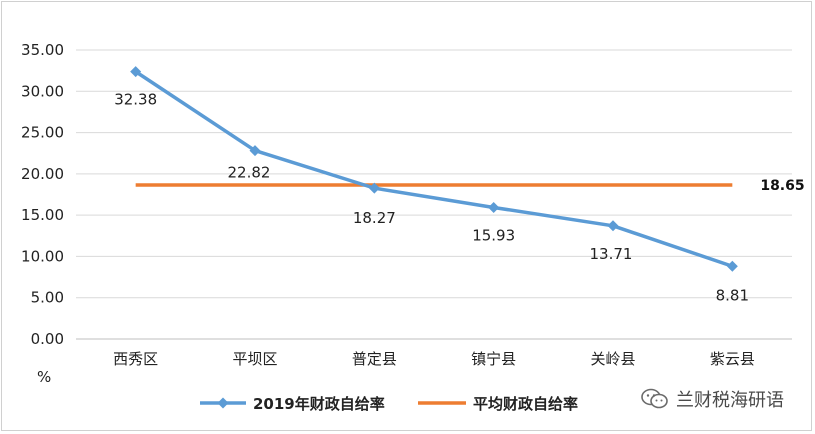 The image size is (815, 434). What do you see at coordinates (42, 133) in the screenshot?
I see `y-tick-label: 25.00` at bounding box center [42, 133].